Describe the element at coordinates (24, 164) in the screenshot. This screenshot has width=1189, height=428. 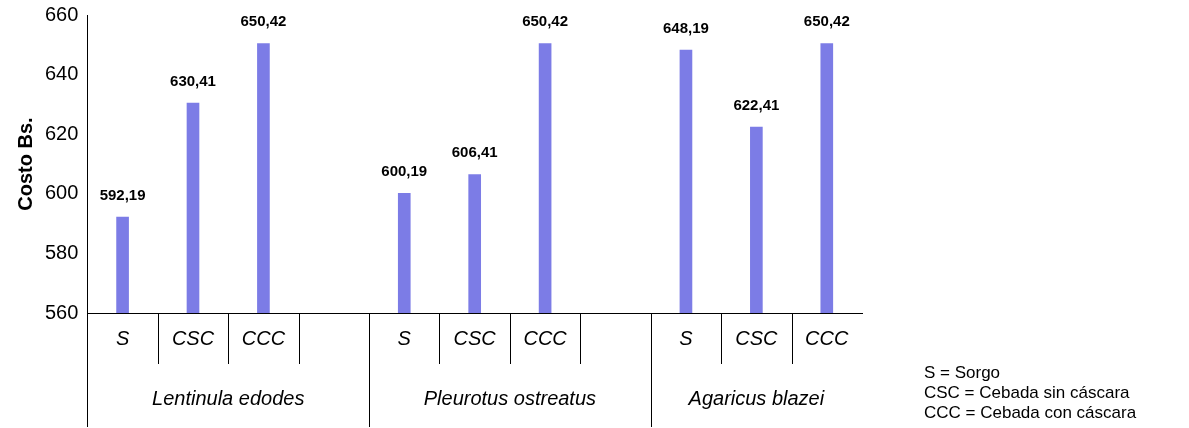
I see `y-axis-title: Costo Bs.` at that location.